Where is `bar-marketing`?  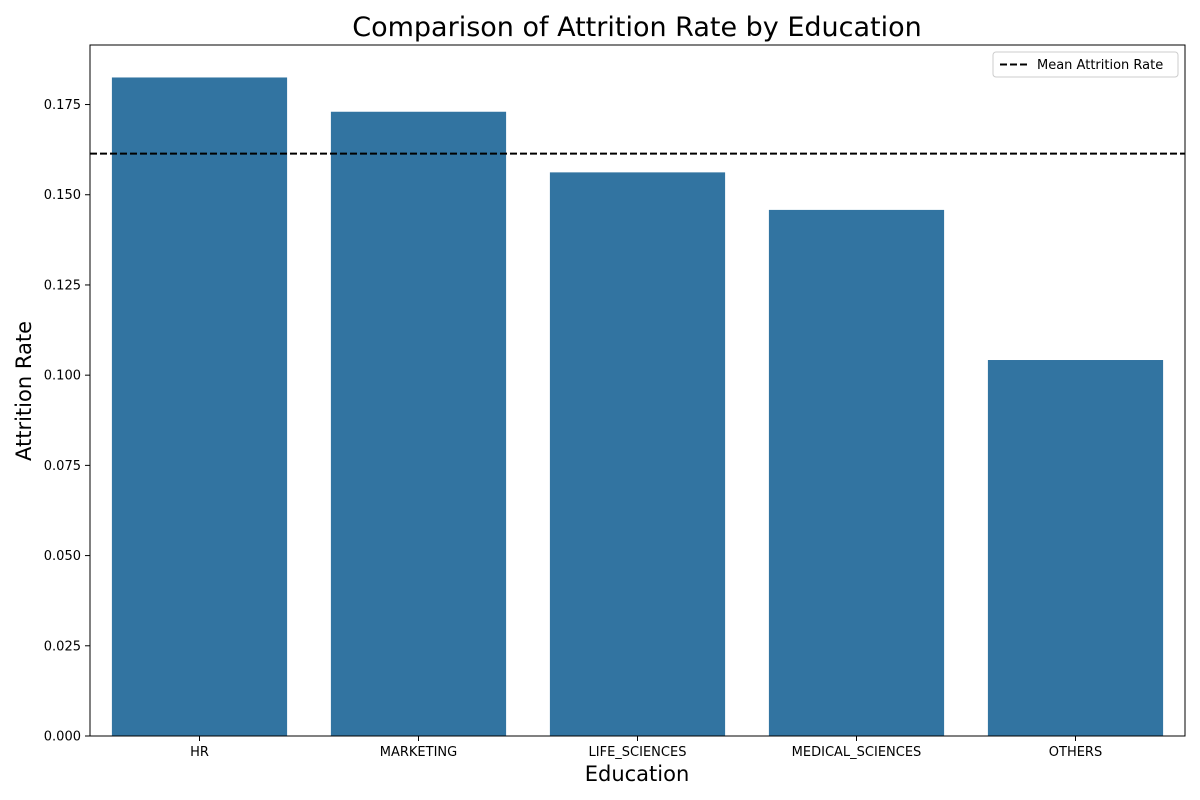 bar-marketing is located at coordinates (418, 423).